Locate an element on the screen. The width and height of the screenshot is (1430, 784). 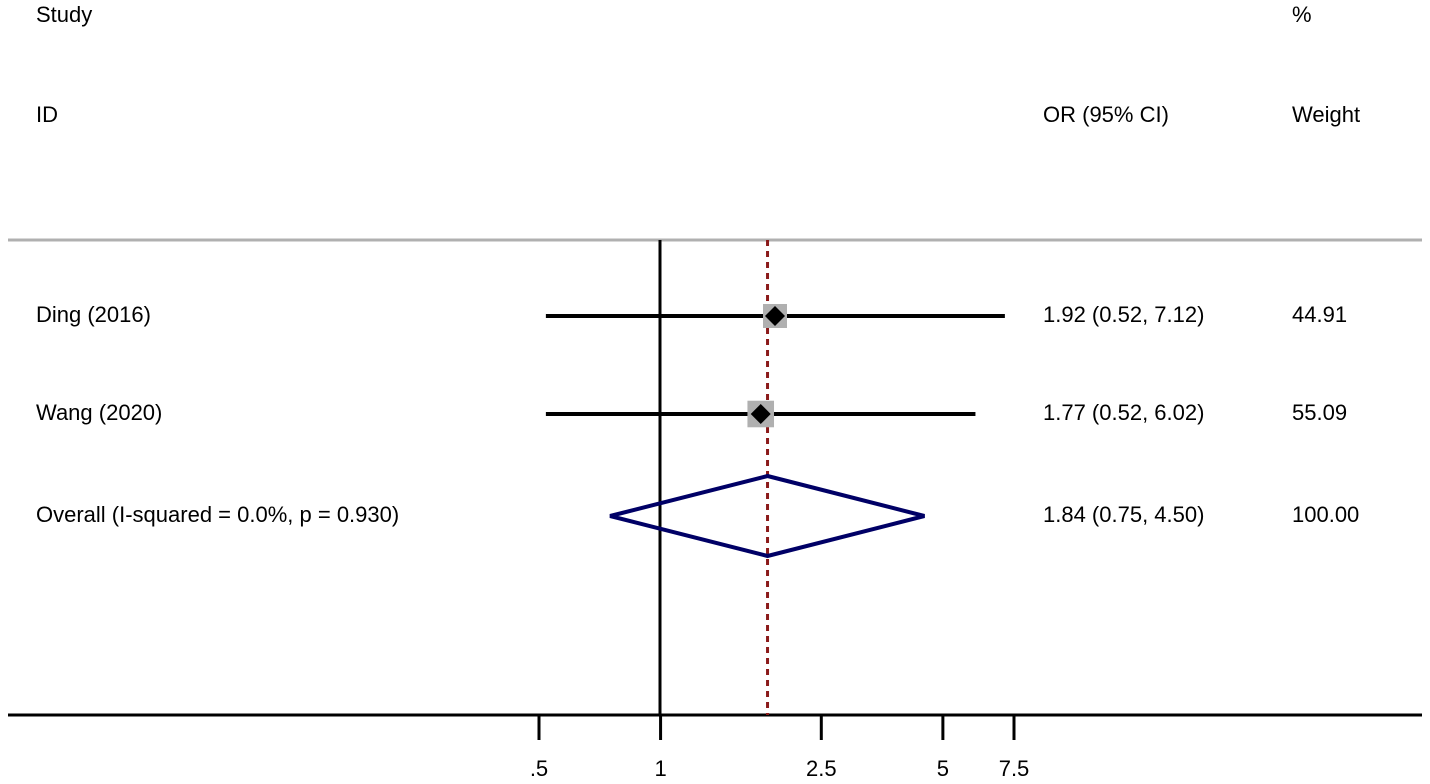
study-id: Wang (2020) is located at coordinates (99, 412).